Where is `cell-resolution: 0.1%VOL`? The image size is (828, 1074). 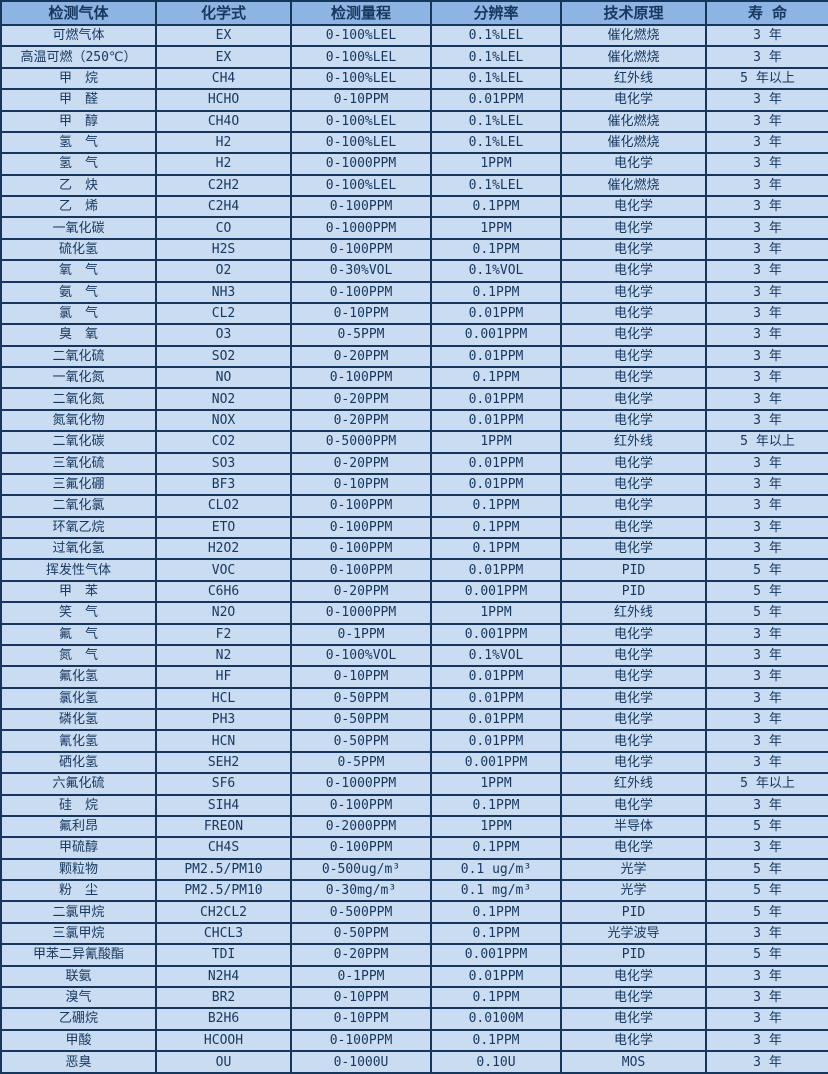
cell-resolution: 0.1%VOL is located at coordinates (496, 271).